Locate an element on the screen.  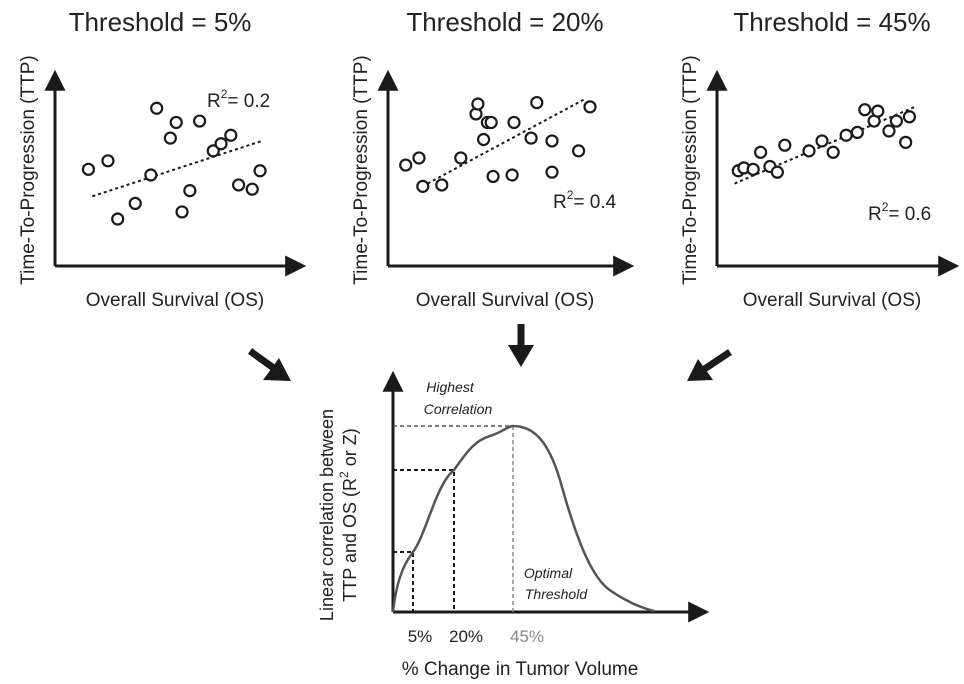
guide-20-percent is located at coordinates (424, 540).